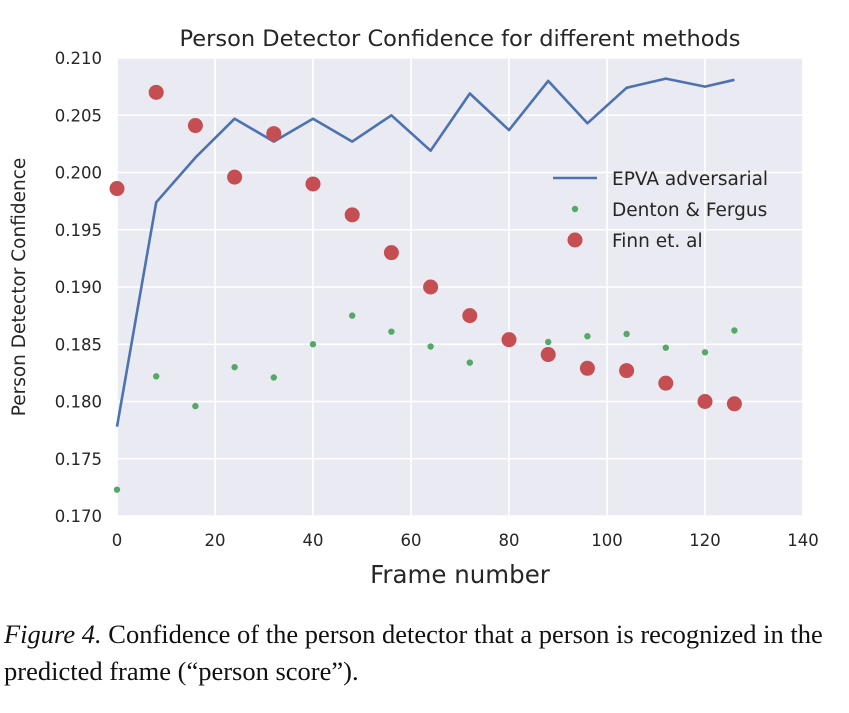 The height and width of the screenshot is (713, 849). Describe the element at coordinates (657, 241) in the screenshot. I see `legend-label: Finn et. al` at that location.